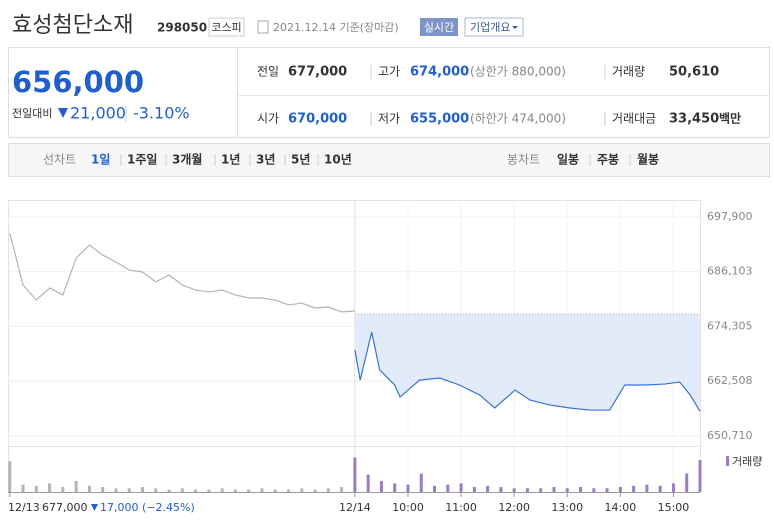  Describe the element at coordinates (628, 72) in the screenshot. I see `stat-label: 거래량` at that location.